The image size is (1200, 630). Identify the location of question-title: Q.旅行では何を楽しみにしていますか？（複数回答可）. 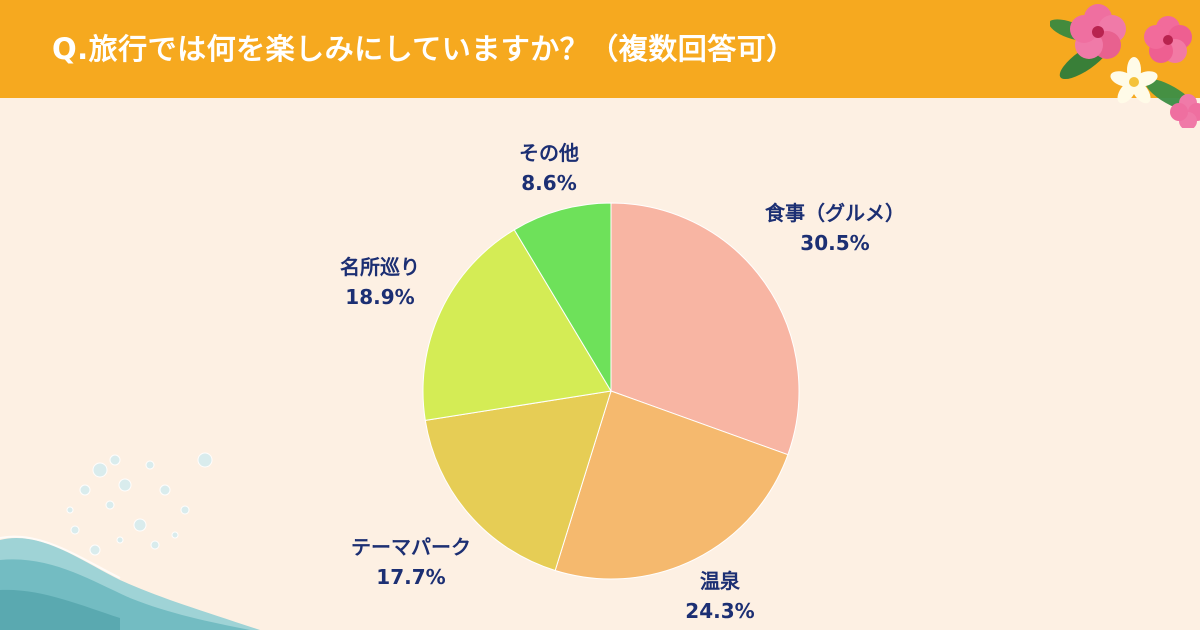
(424, 49).